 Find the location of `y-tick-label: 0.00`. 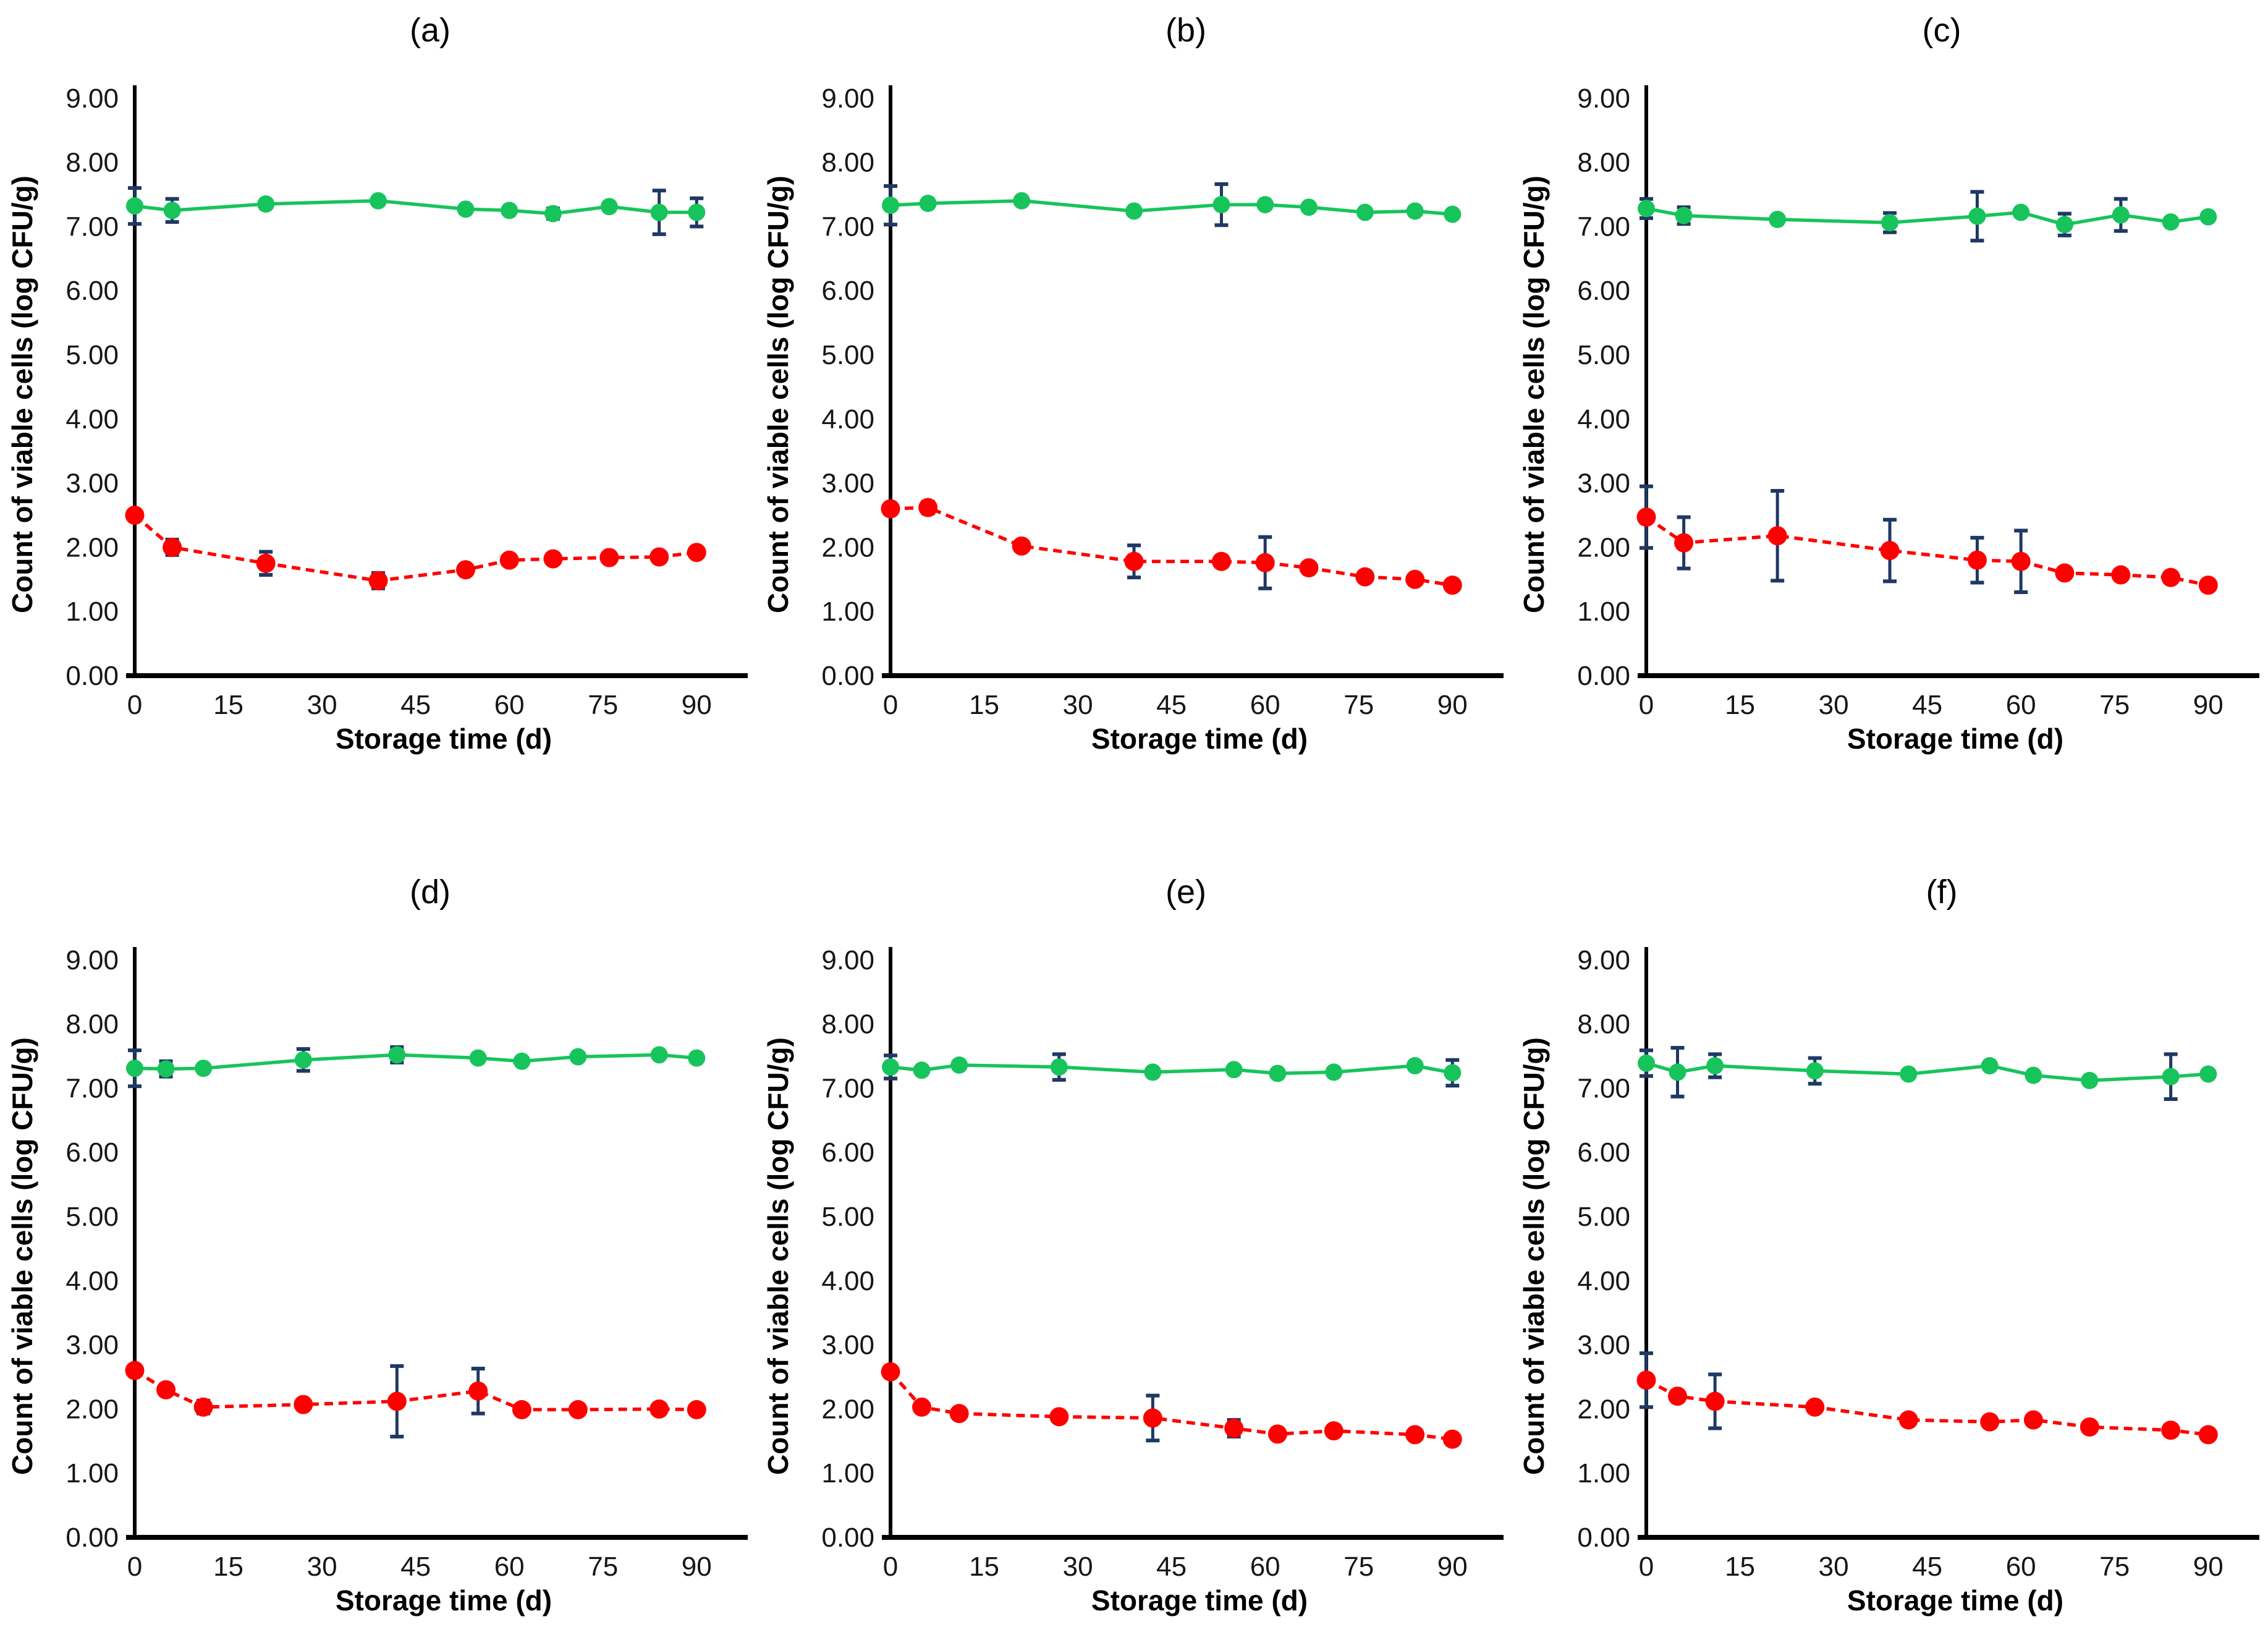

y-tick-label: 0.00 is located at coordinates (1603, 1538).